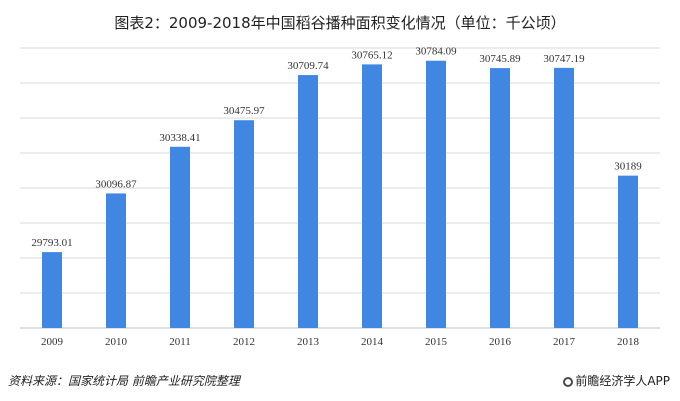 The image size is (680, 401). What do you see at coordinates (51, 243) in the screenshot?
I see `data-label: 29793.01` at bounding box center [51, 243].